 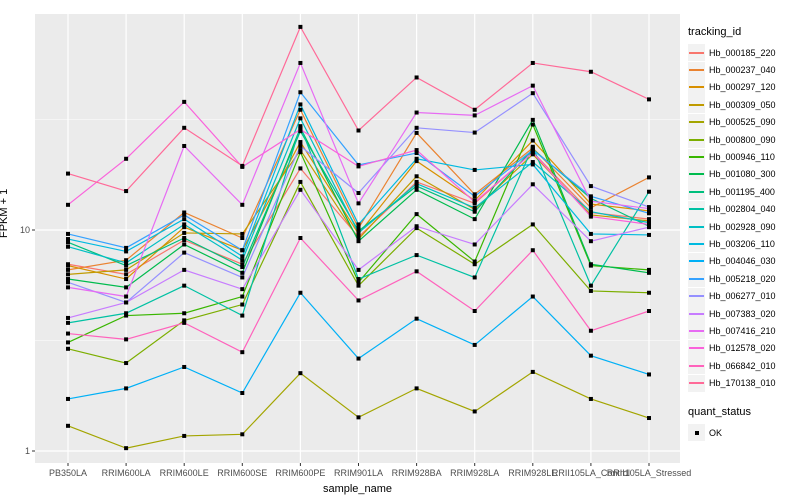 What do you see at coordinates (744, 423) in the screenshot?
I see `quant-status-legend: quant_status OK` at bounding box center [744, 423].